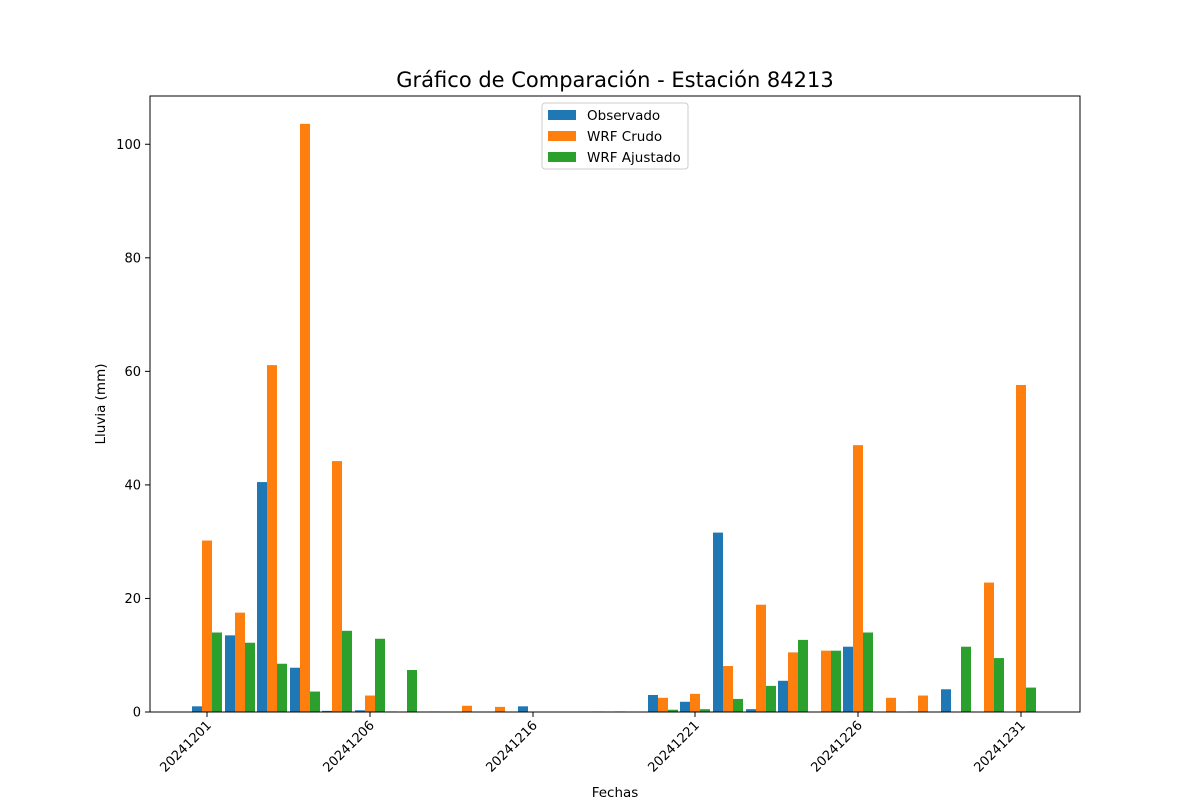  What do you see at coordinates (132, 485) in the screenshot?
I see `y-tick-label-40: 40` at bounding box center [132, 485].